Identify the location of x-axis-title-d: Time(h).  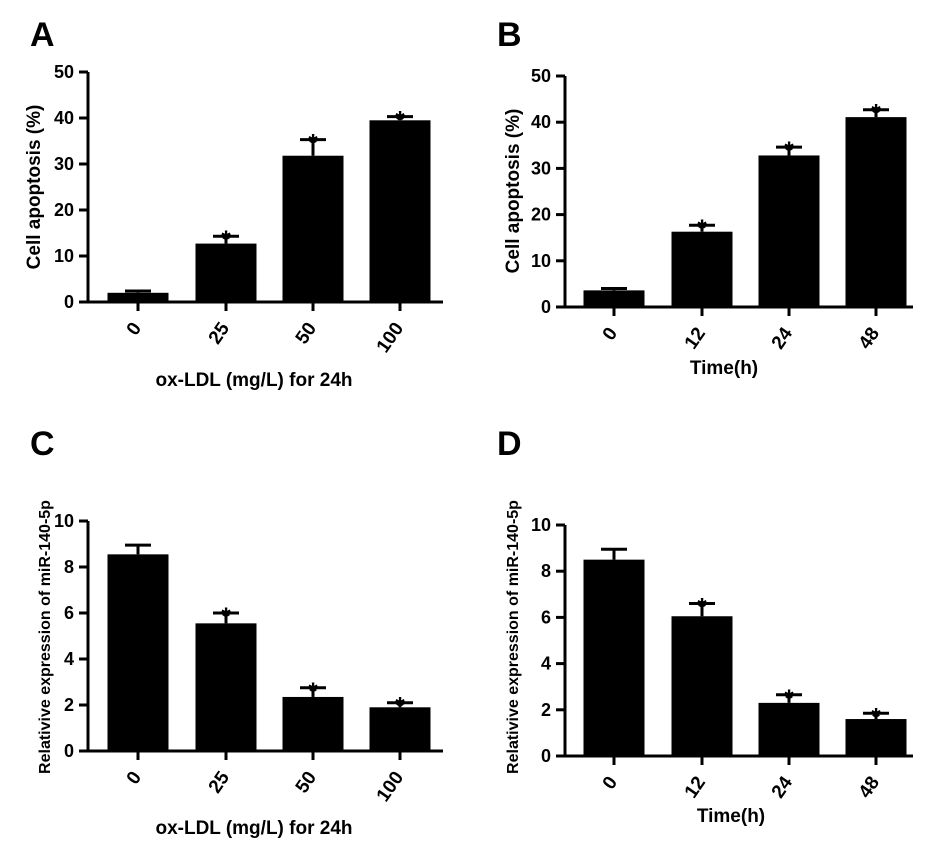
(731, 816).